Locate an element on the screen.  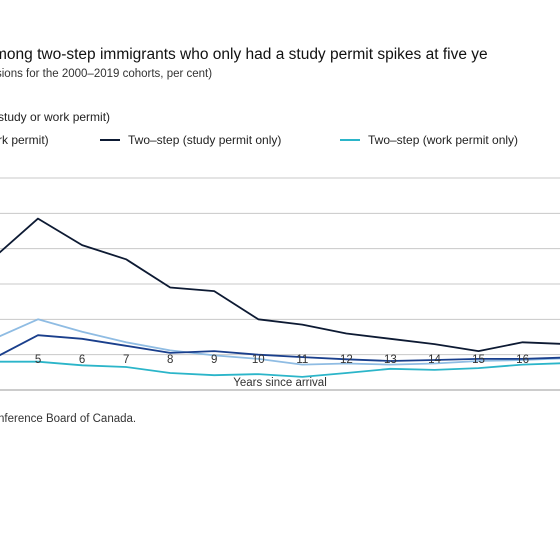
x-tick-label: 12 is located at coordinates (346, 360).